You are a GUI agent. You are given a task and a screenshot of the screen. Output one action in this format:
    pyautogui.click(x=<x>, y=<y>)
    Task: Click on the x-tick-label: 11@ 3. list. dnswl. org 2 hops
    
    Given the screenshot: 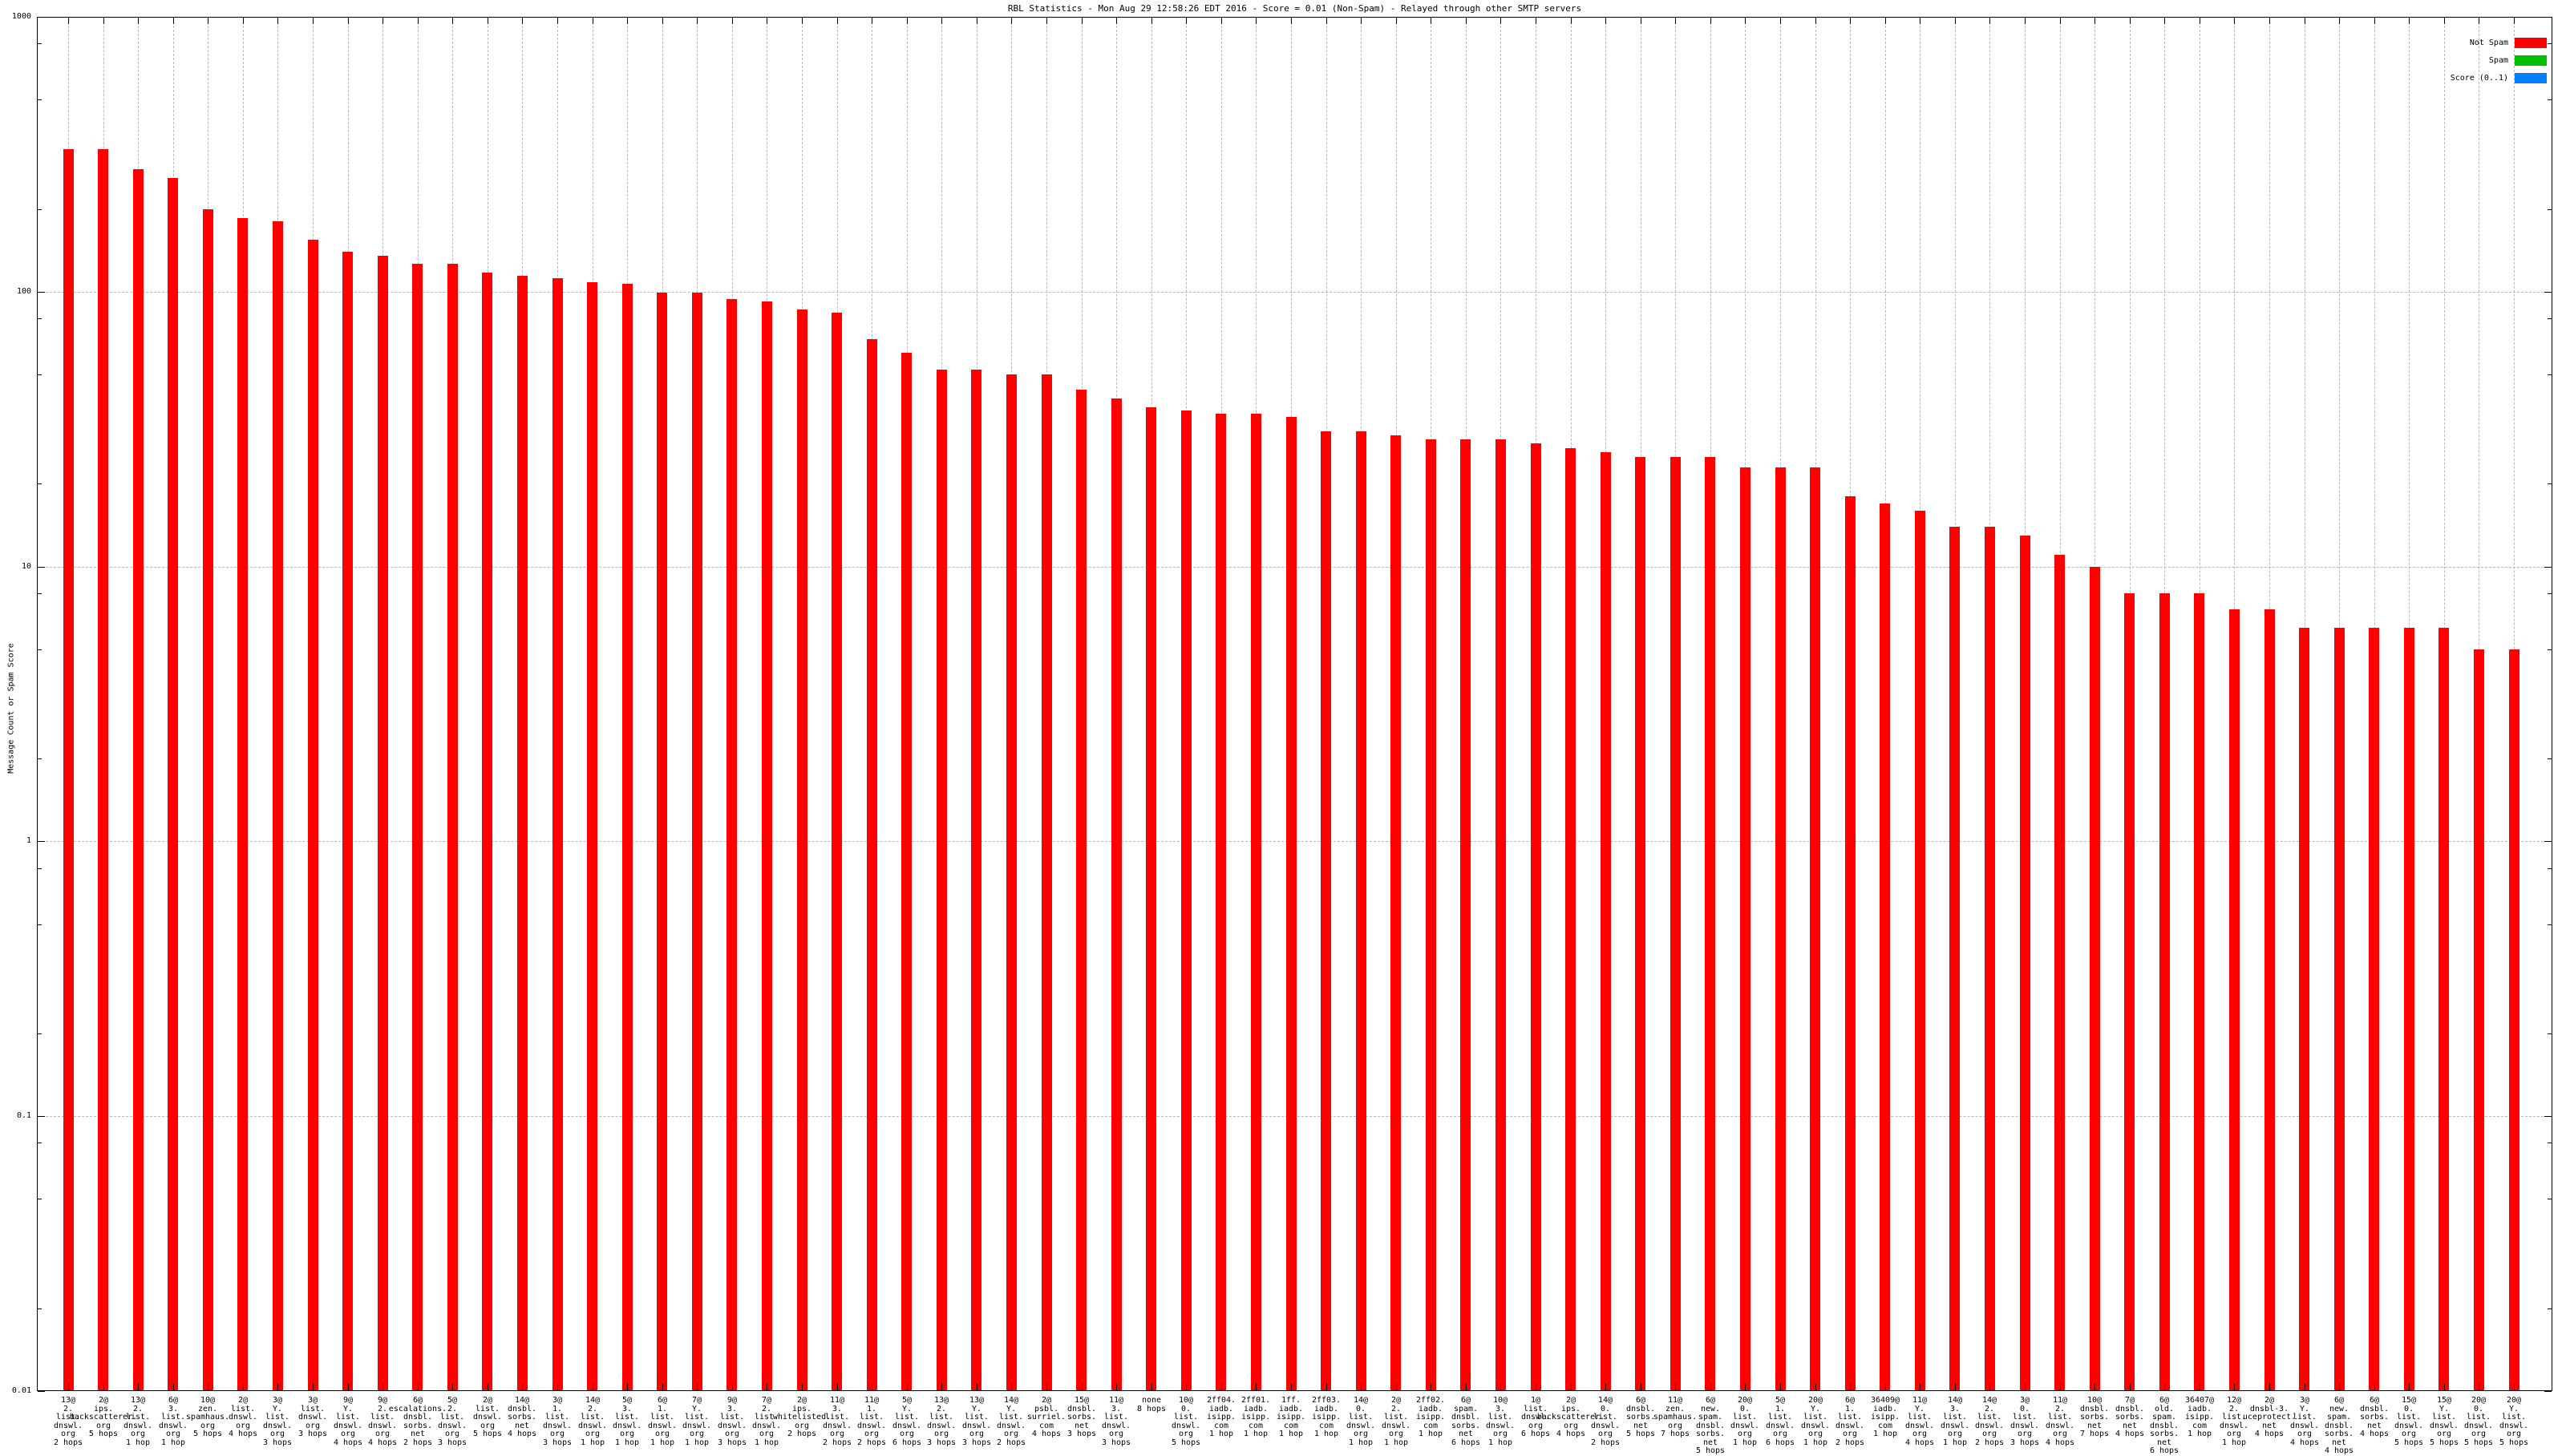 What is the action you would take?
    pyautogui.click(x=837, y=1421)
    